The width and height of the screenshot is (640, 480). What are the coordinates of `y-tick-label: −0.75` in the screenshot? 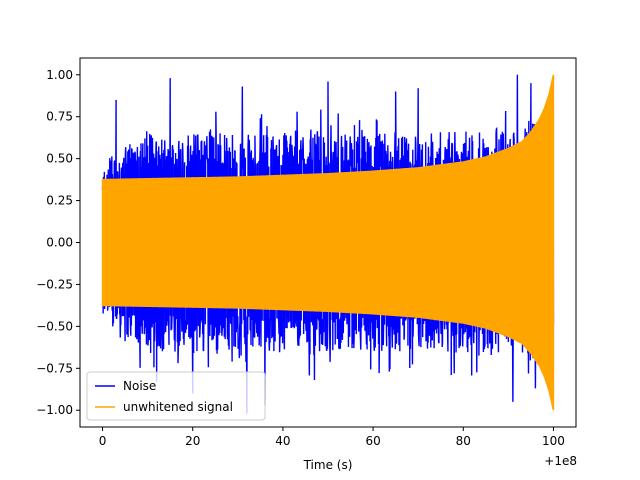 It's located at (54, 368).